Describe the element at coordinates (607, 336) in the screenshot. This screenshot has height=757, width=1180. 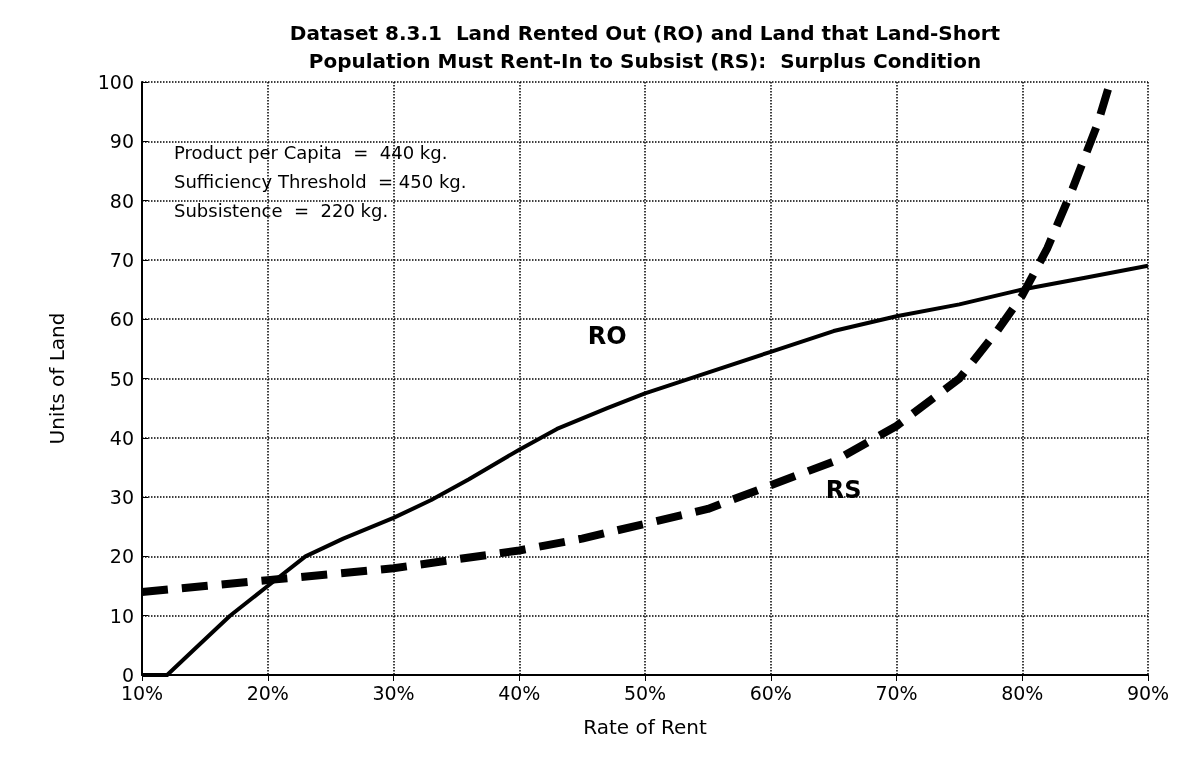
I see `series-label: RO` at that location.